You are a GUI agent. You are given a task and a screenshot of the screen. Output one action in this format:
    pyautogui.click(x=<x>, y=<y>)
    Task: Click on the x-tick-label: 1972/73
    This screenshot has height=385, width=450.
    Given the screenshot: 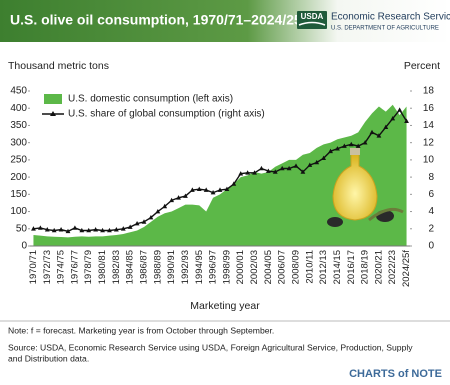 What is the action you would take?
    pyautogui.click(x=47, y=267)
    